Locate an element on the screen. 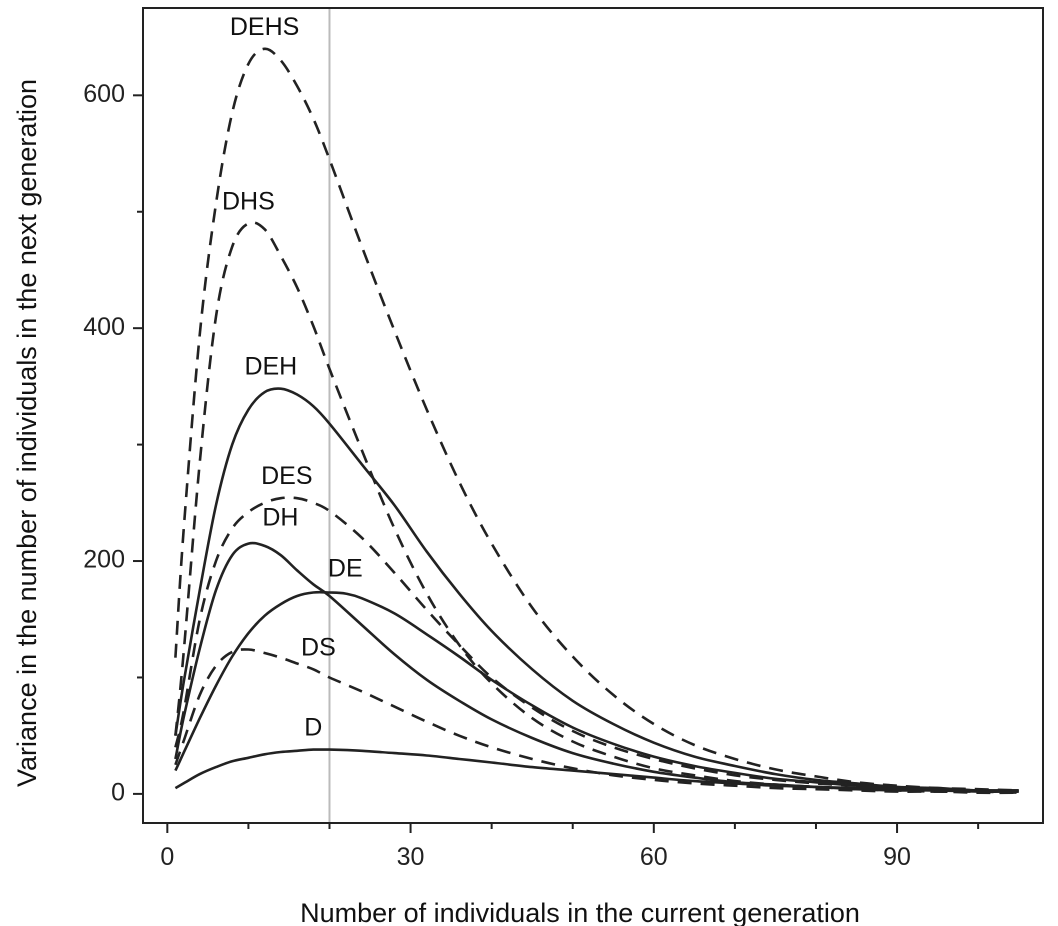 This screenshot has height=926, width=1058. y-tick-label: 200 is located at coordinates (104, 560).